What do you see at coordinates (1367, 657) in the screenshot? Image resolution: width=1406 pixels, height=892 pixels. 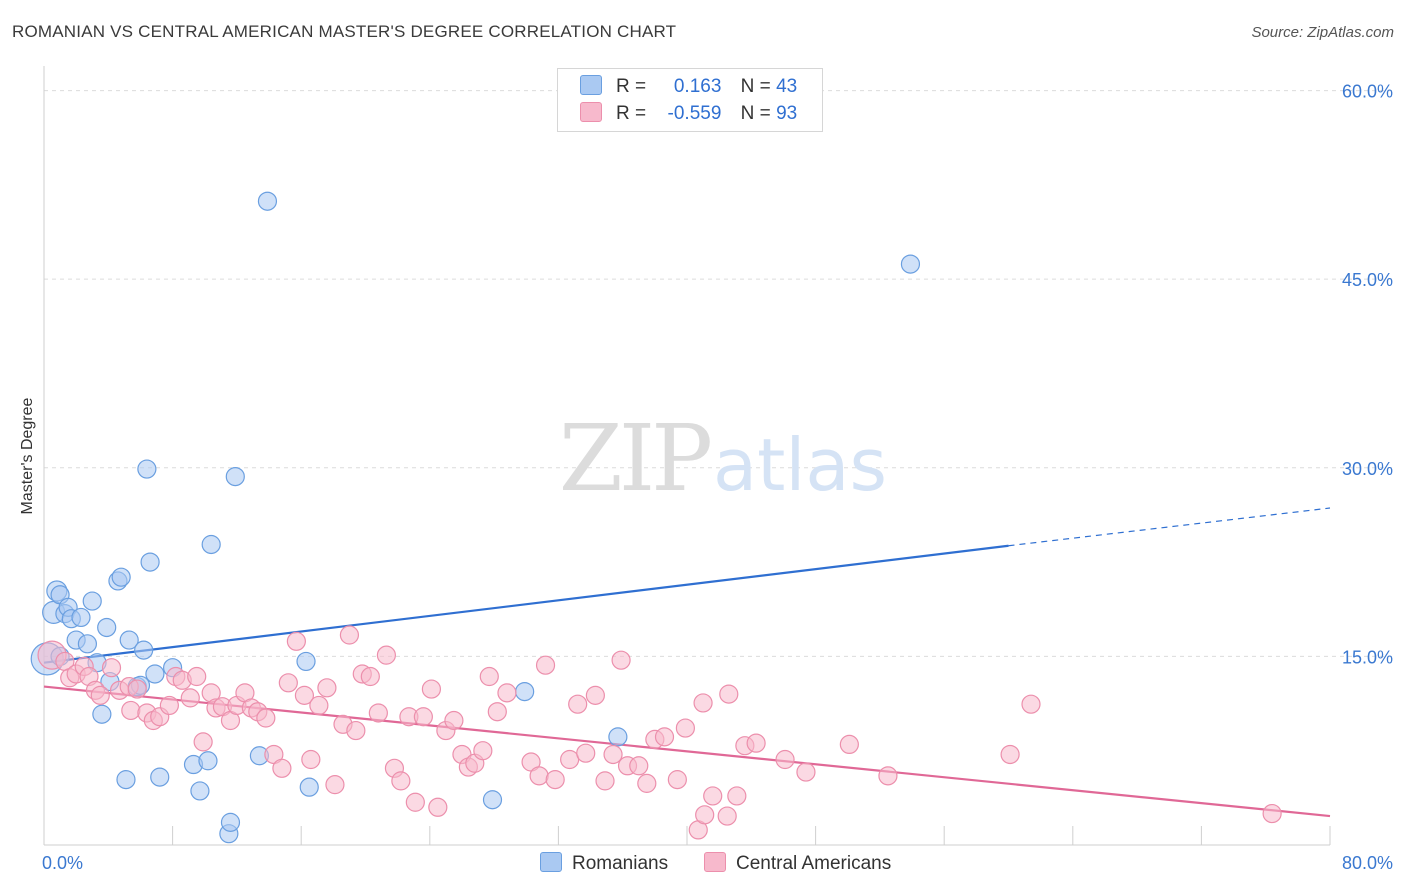 I see `y-tick-label: 15.0%` at bounding box center [1367, 657].